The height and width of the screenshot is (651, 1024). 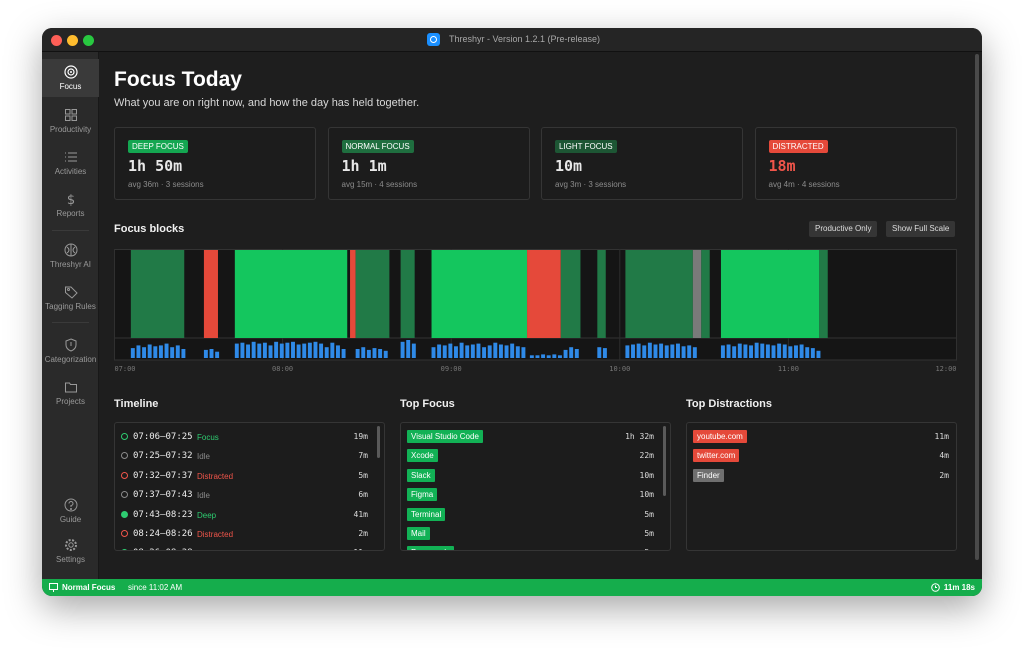 I want to click on nav-label: Productivity, so click(x=70, y=129).